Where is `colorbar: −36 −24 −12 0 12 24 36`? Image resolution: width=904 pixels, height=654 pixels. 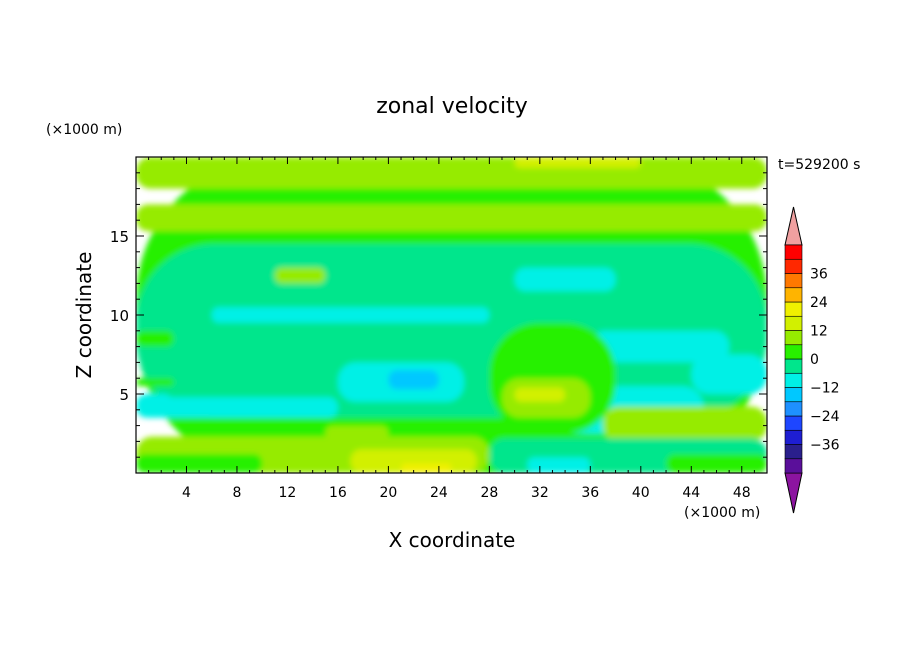
colorbar: −36 −24 −12 0 12 24 36 is located at coordinates (812, 360).